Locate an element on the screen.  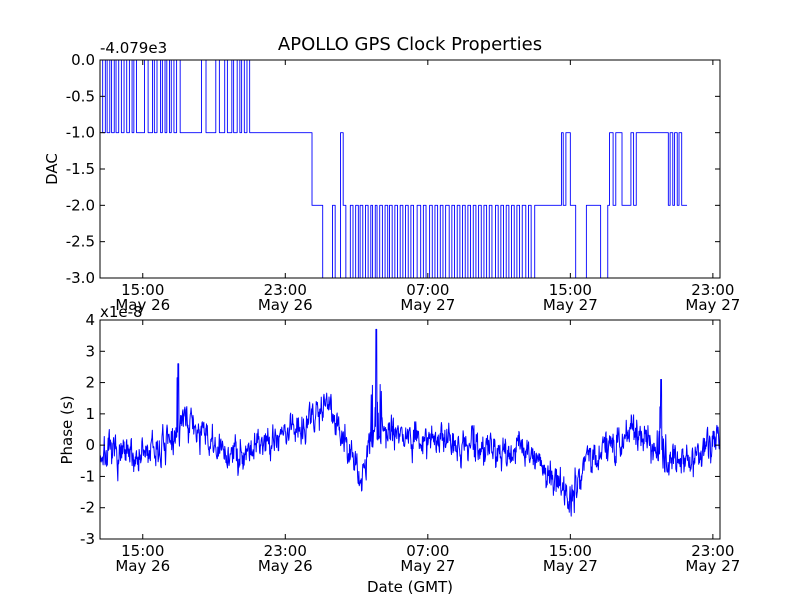
y-tick-label: 3 is located at coordinates (90, 351).